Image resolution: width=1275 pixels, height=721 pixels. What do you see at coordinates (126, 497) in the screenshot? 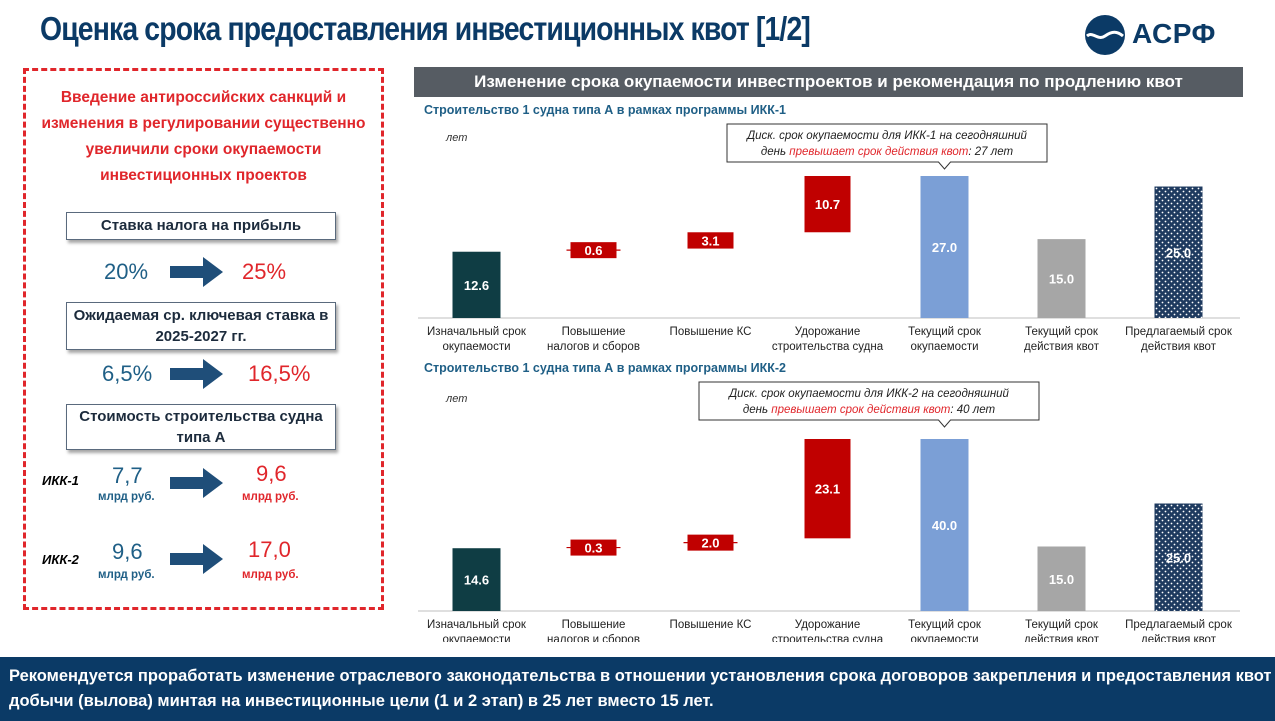
I see `ikk1-cost-from-unit: млрд руб.` at bounding box center [126, 497].